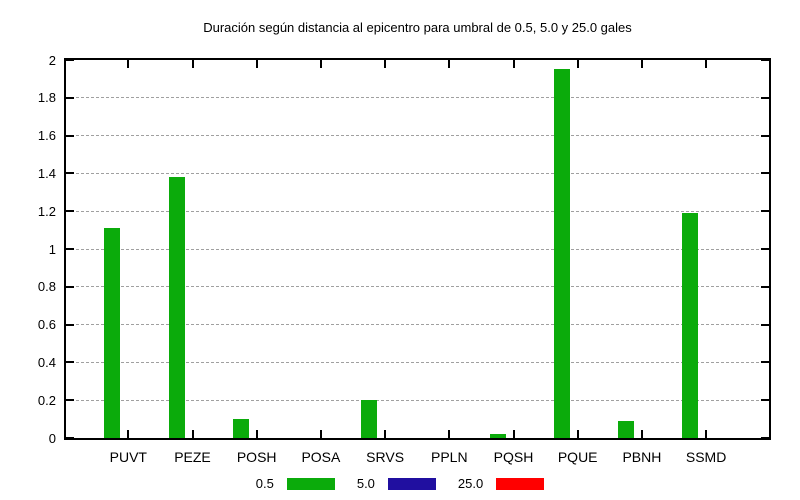  I want to click on bar-0.5-PBNH, so click(625, 429).